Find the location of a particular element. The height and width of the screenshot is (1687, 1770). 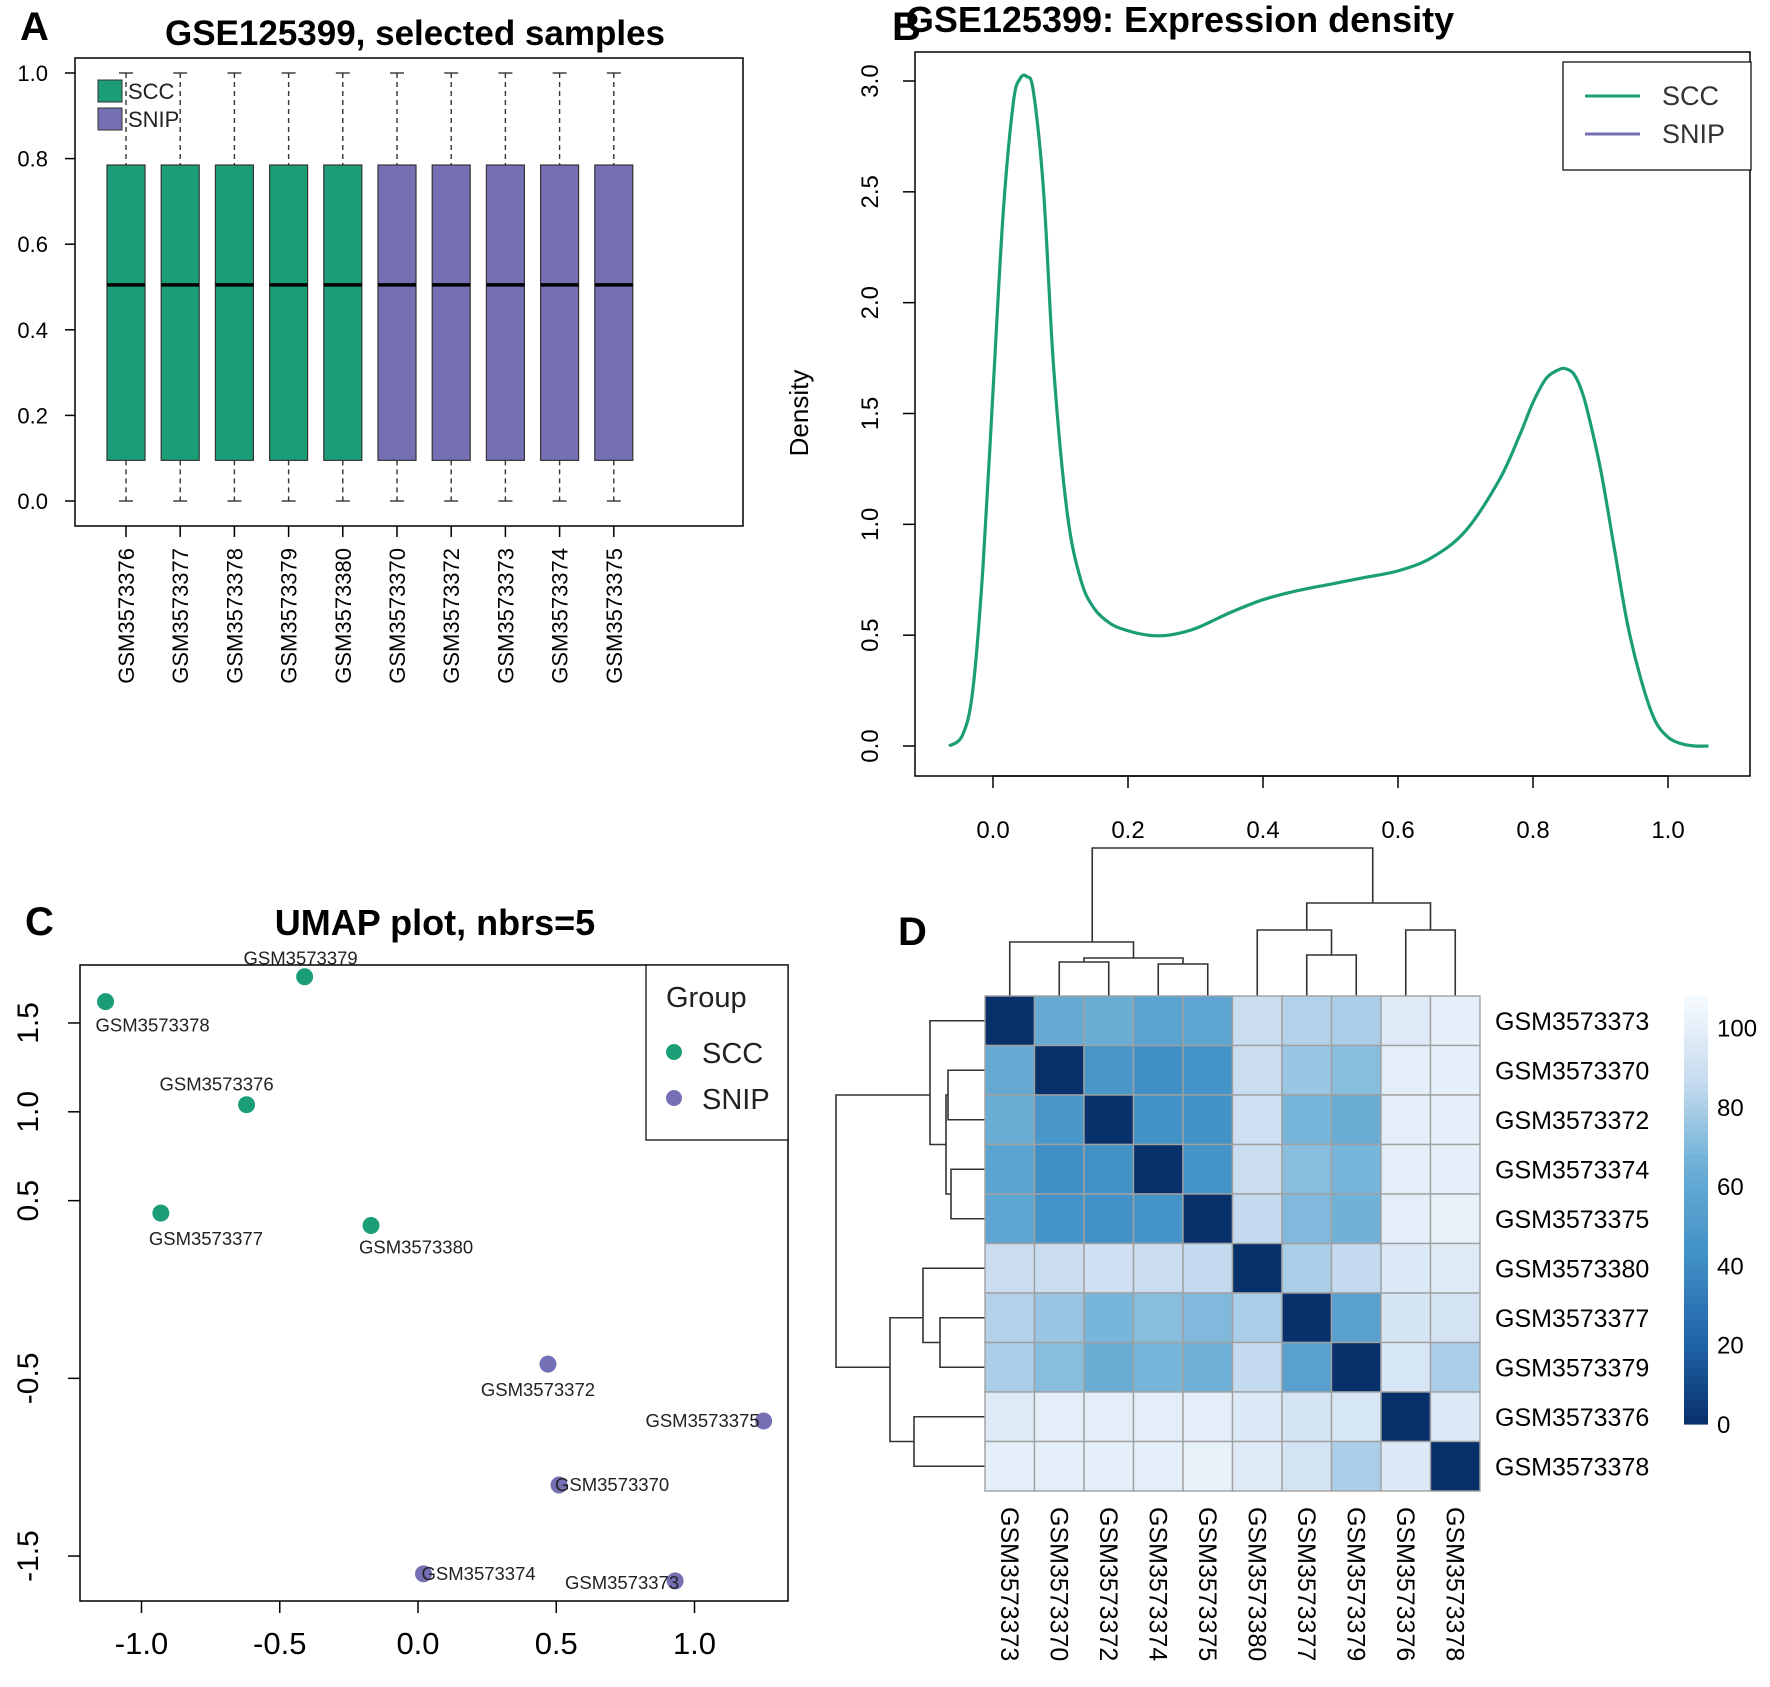

point-GSM3573378 is located at coordinates (106, 1002).